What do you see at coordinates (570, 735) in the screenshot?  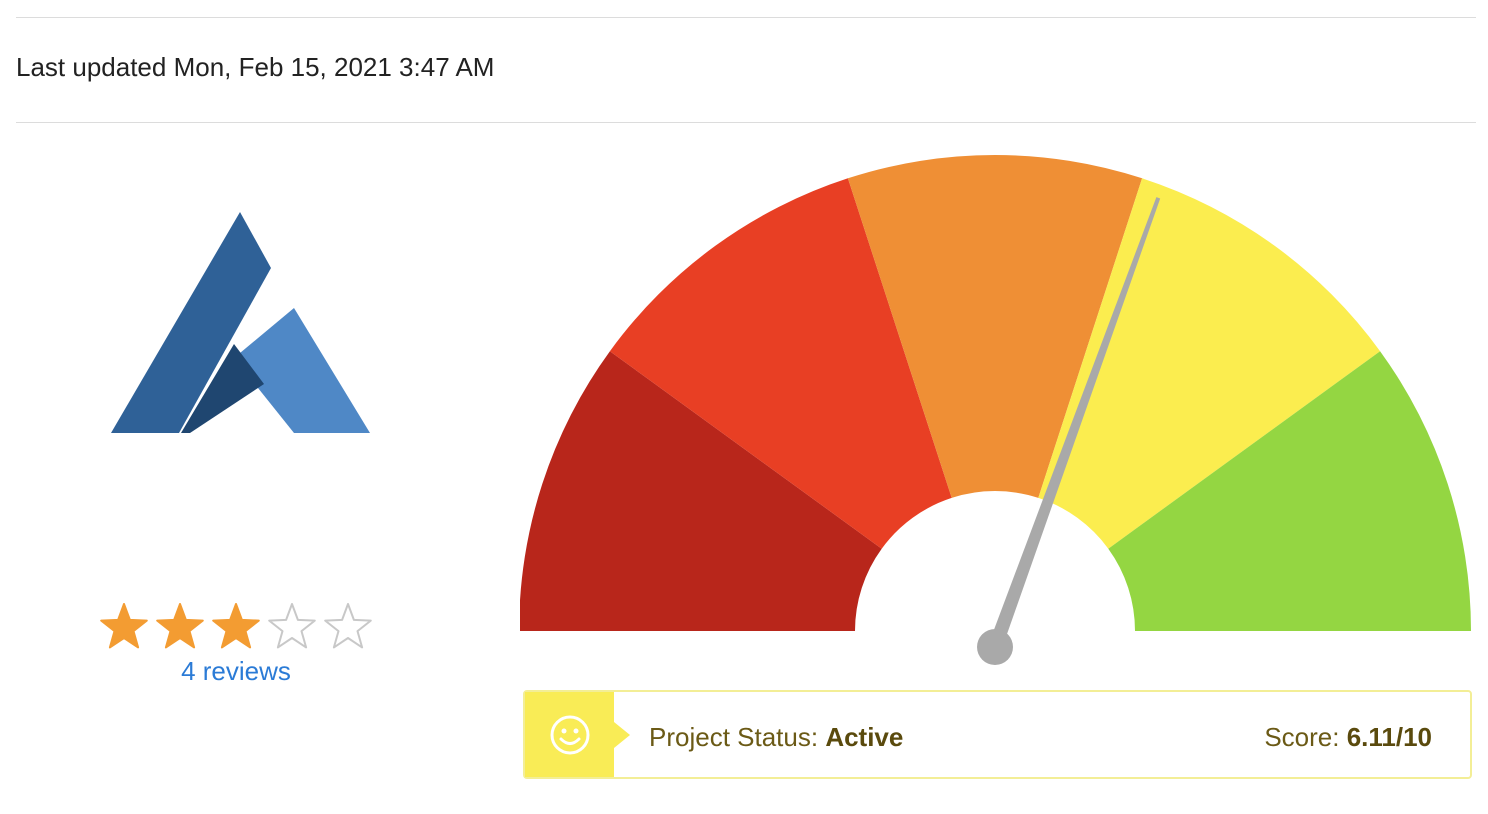 I see `smiley-icon` at bounding box center [570, 735].